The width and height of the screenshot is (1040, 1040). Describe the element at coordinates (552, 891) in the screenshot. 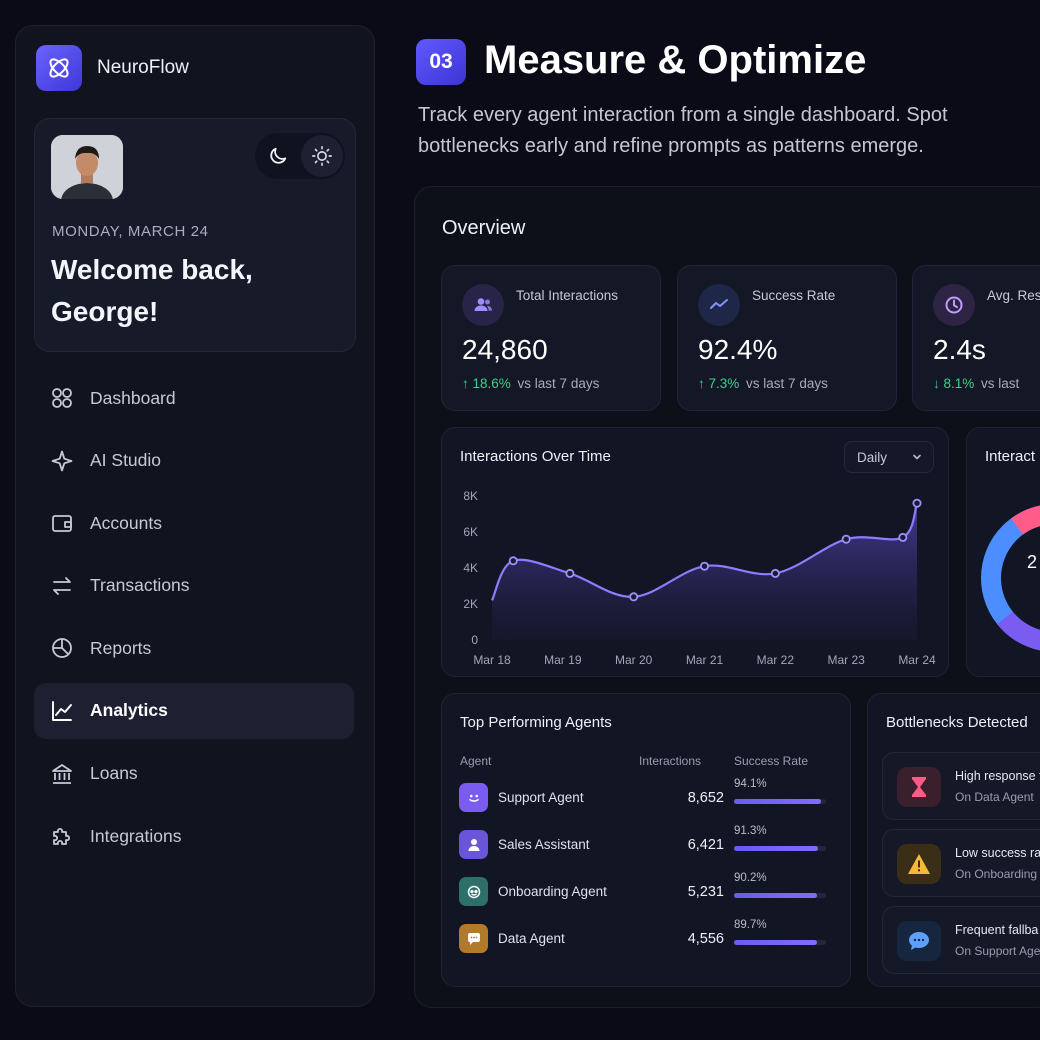

I see `agent-name: Onboarding Agent` at that location.